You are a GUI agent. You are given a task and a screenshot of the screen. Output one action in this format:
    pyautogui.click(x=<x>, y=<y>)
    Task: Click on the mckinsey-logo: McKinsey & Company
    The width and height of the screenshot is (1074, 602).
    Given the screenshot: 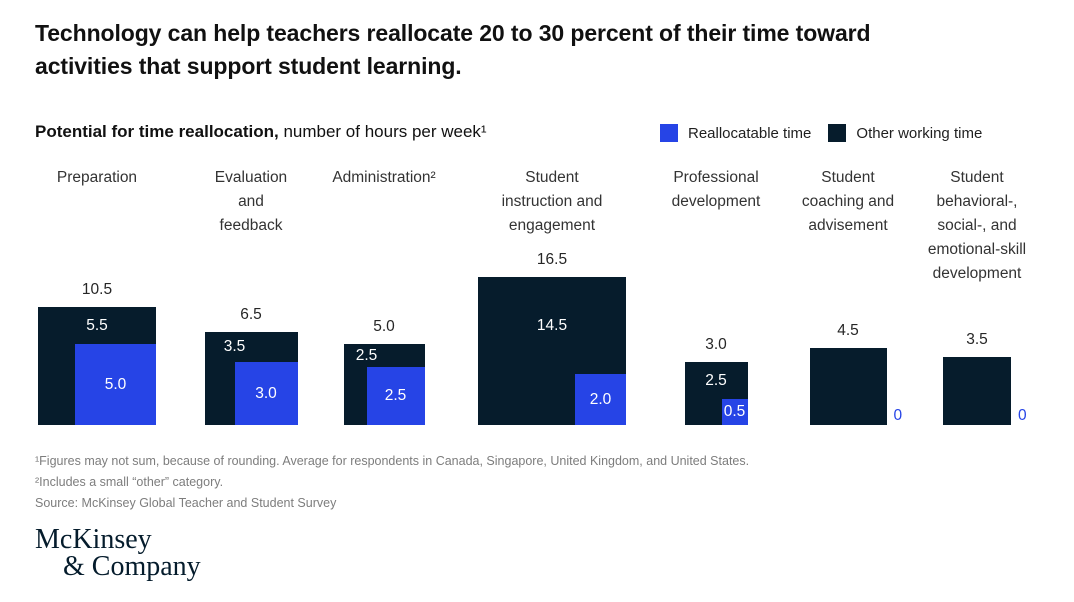 What is the action you would take?
    pyautogui.click(x=118, y=553)
    